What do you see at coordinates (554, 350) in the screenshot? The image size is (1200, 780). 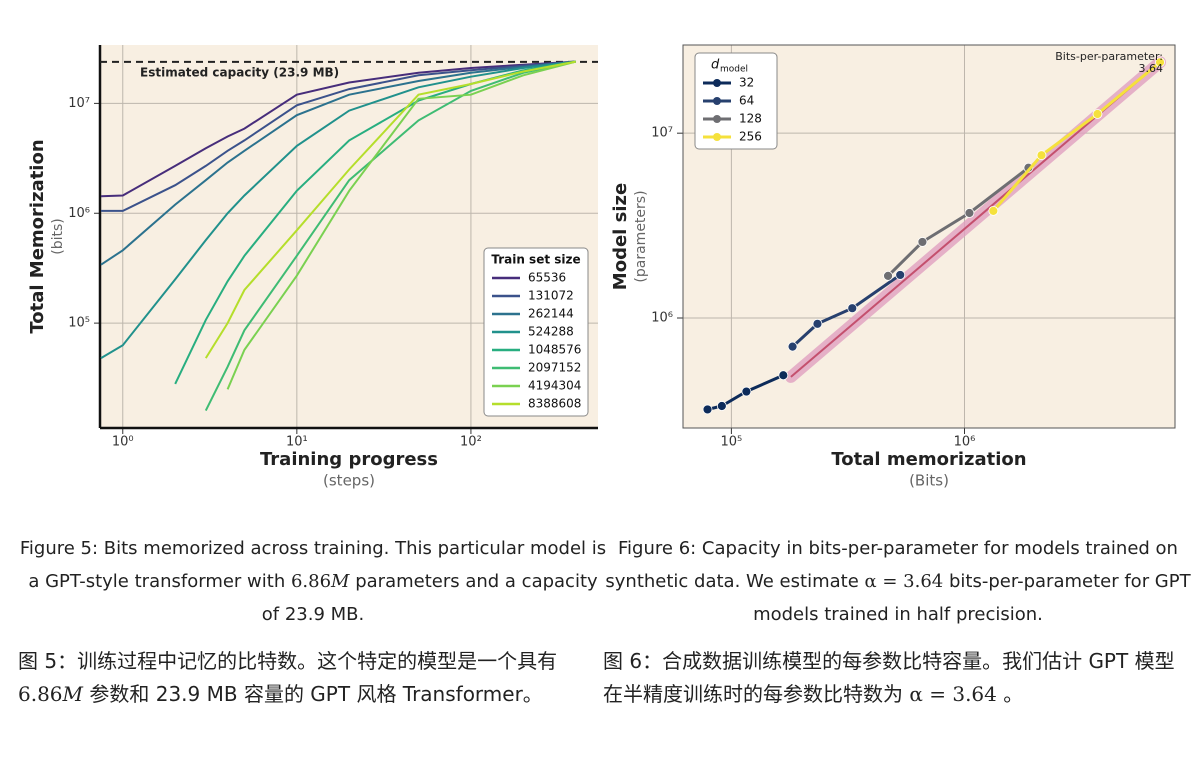 I see `legend-label: 1048576` at bounding box center [554, 350].